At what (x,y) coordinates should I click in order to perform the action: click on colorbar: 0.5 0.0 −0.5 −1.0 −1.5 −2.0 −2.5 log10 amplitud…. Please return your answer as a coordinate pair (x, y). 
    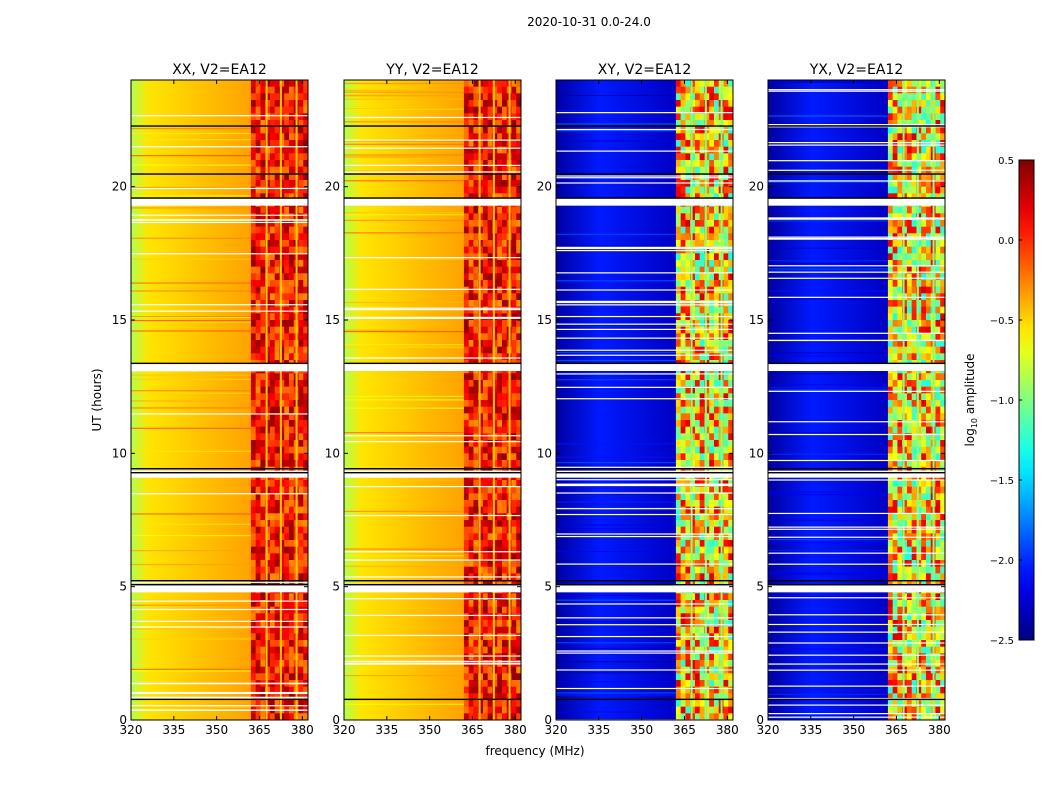
    Looking at the image, I should click on (999, 401).